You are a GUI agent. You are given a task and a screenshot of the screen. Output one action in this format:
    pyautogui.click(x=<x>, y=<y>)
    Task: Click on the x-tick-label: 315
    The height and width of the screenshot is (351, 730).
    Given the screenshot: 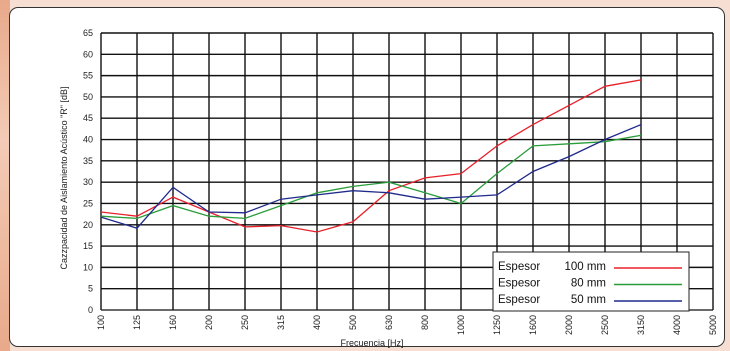 What is the action you would take?
    pyautogui.click(x=281, y=322)
    